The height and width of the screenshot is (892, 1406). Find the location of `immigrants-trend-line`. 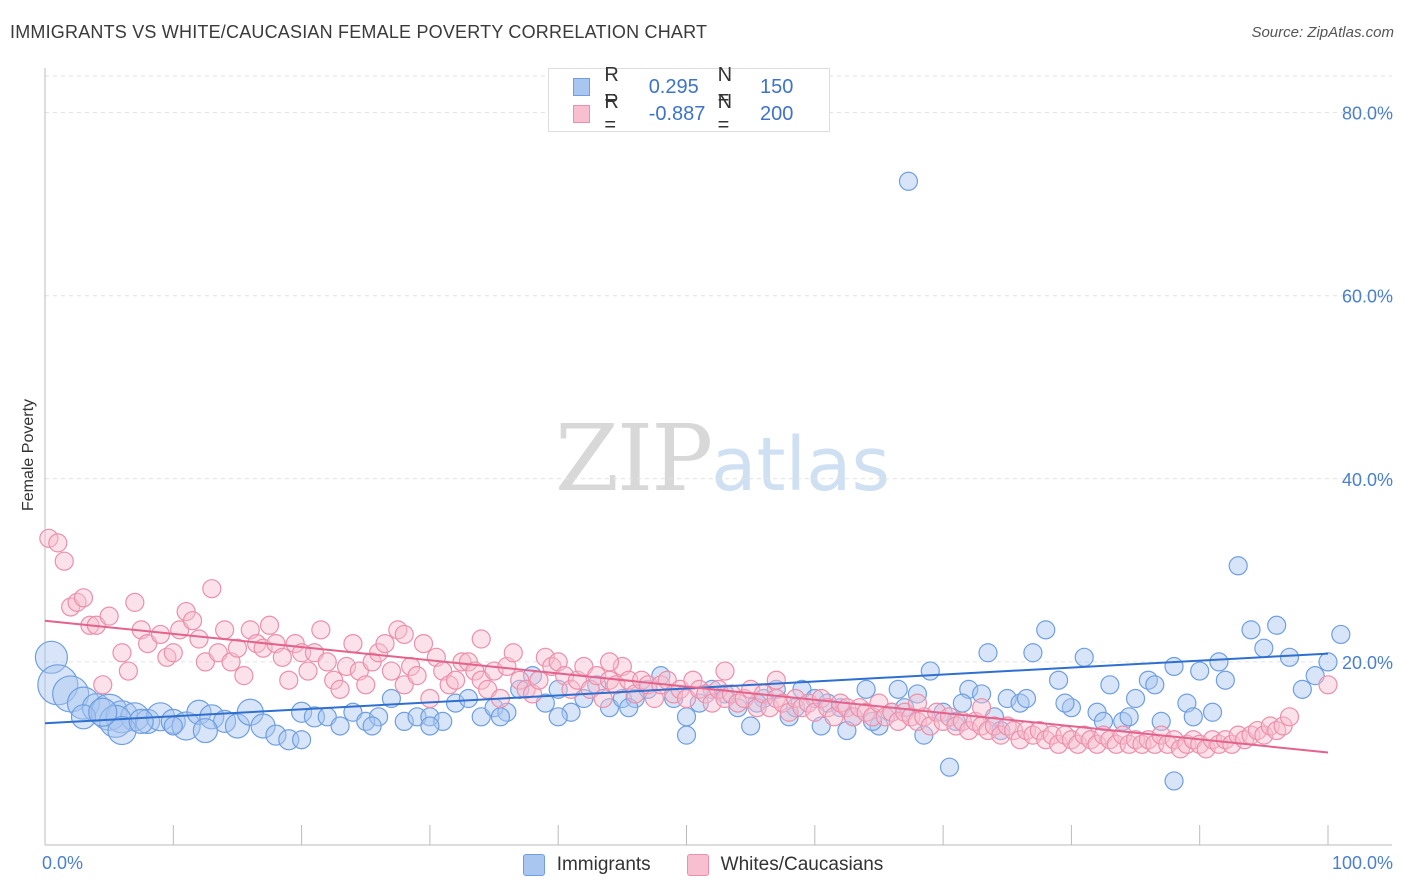

immigrants-trend-line is located at coordinates (686, 688).